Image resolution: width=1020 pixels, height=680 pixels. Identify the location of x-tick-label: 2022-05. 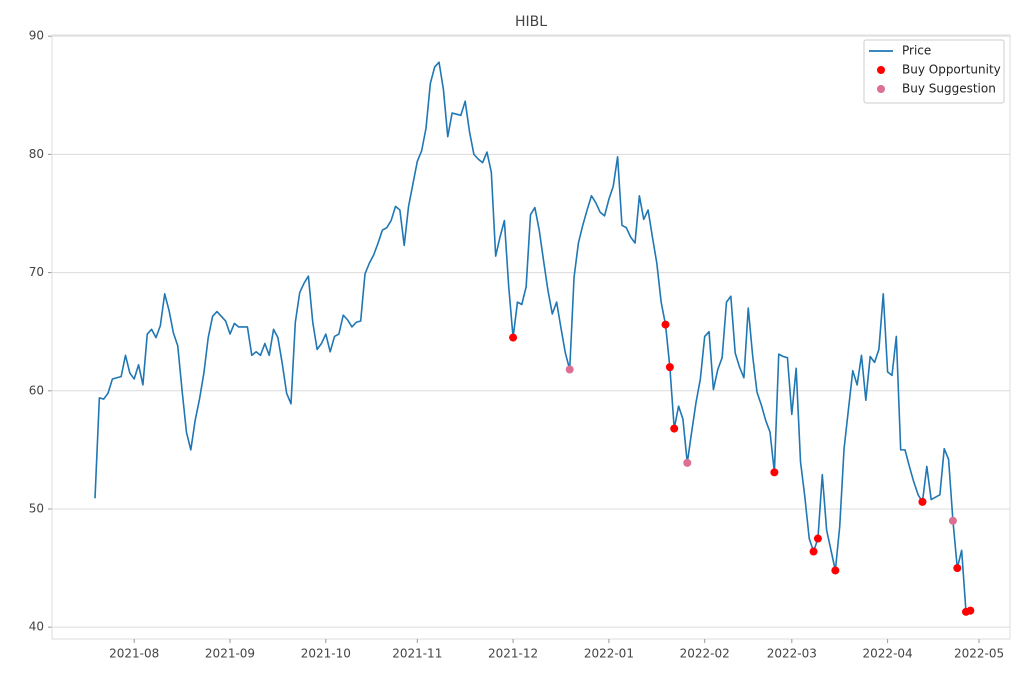
(979, 654).